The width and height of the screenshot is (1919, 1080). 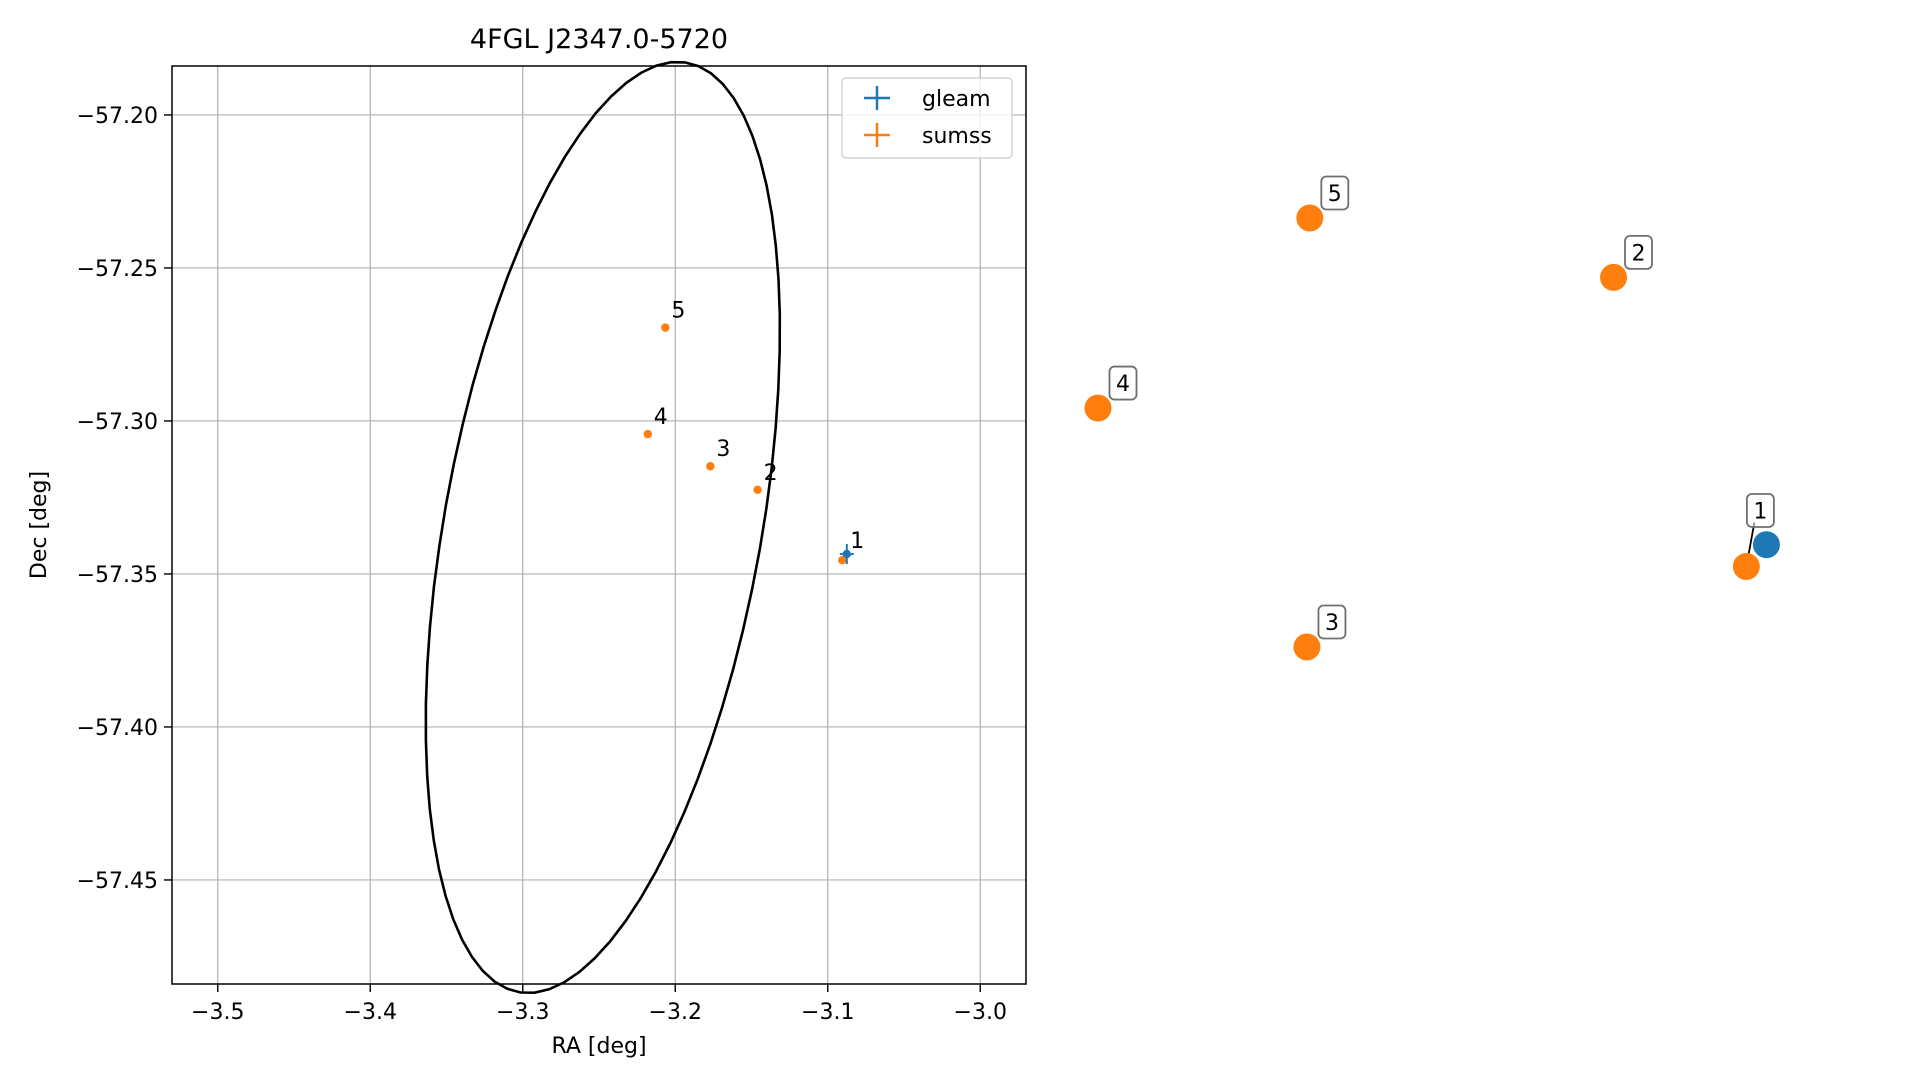 I want to click on label-box-text: 4, so click(x=1123, y=384).